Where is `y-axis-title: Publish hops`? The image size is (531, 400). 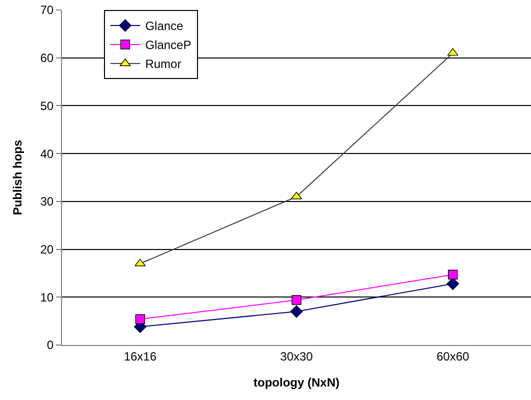 y-axis-title: Publish hops is located at coordinates (17, 178).